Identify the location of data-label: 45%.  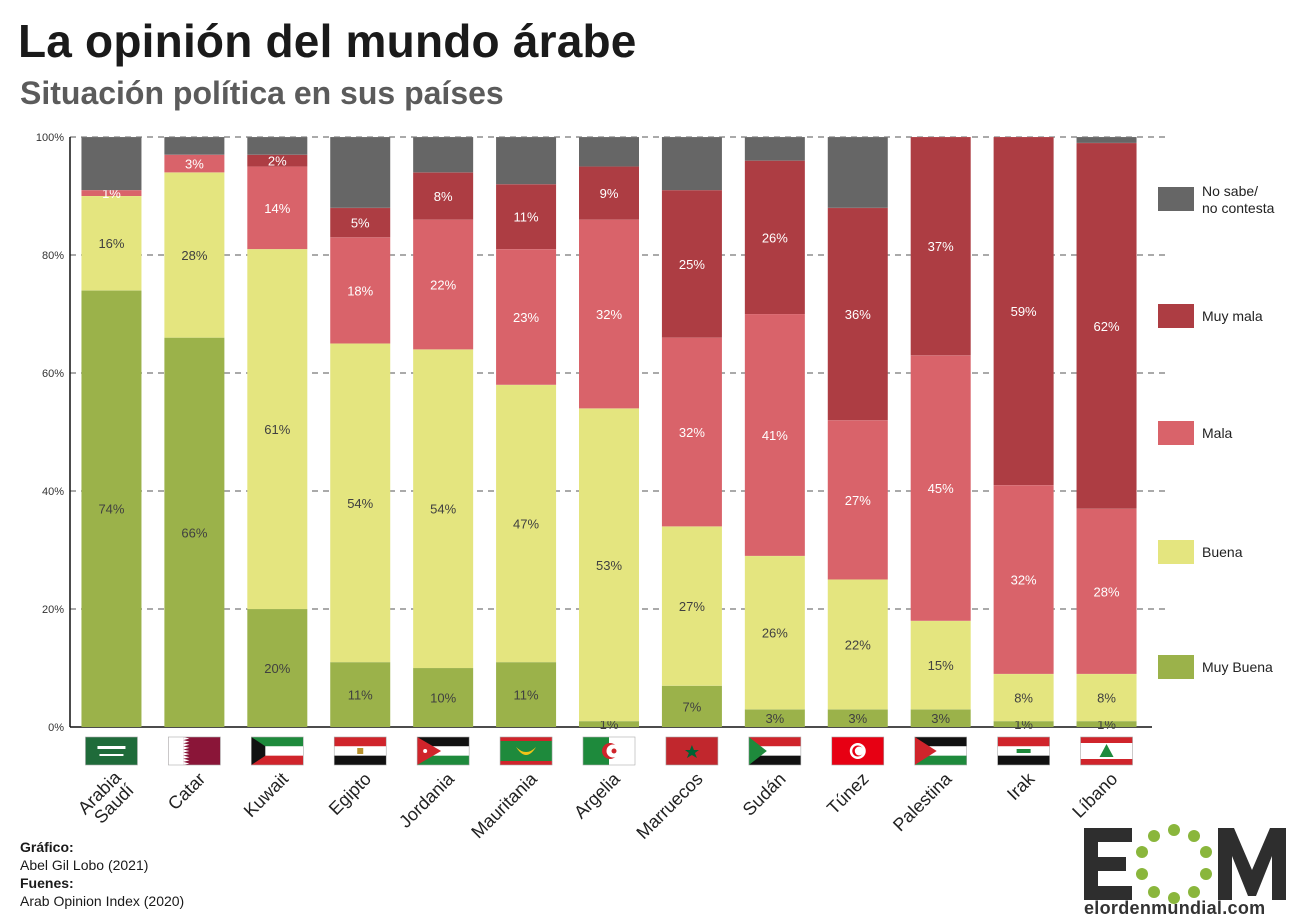
(941, 488).